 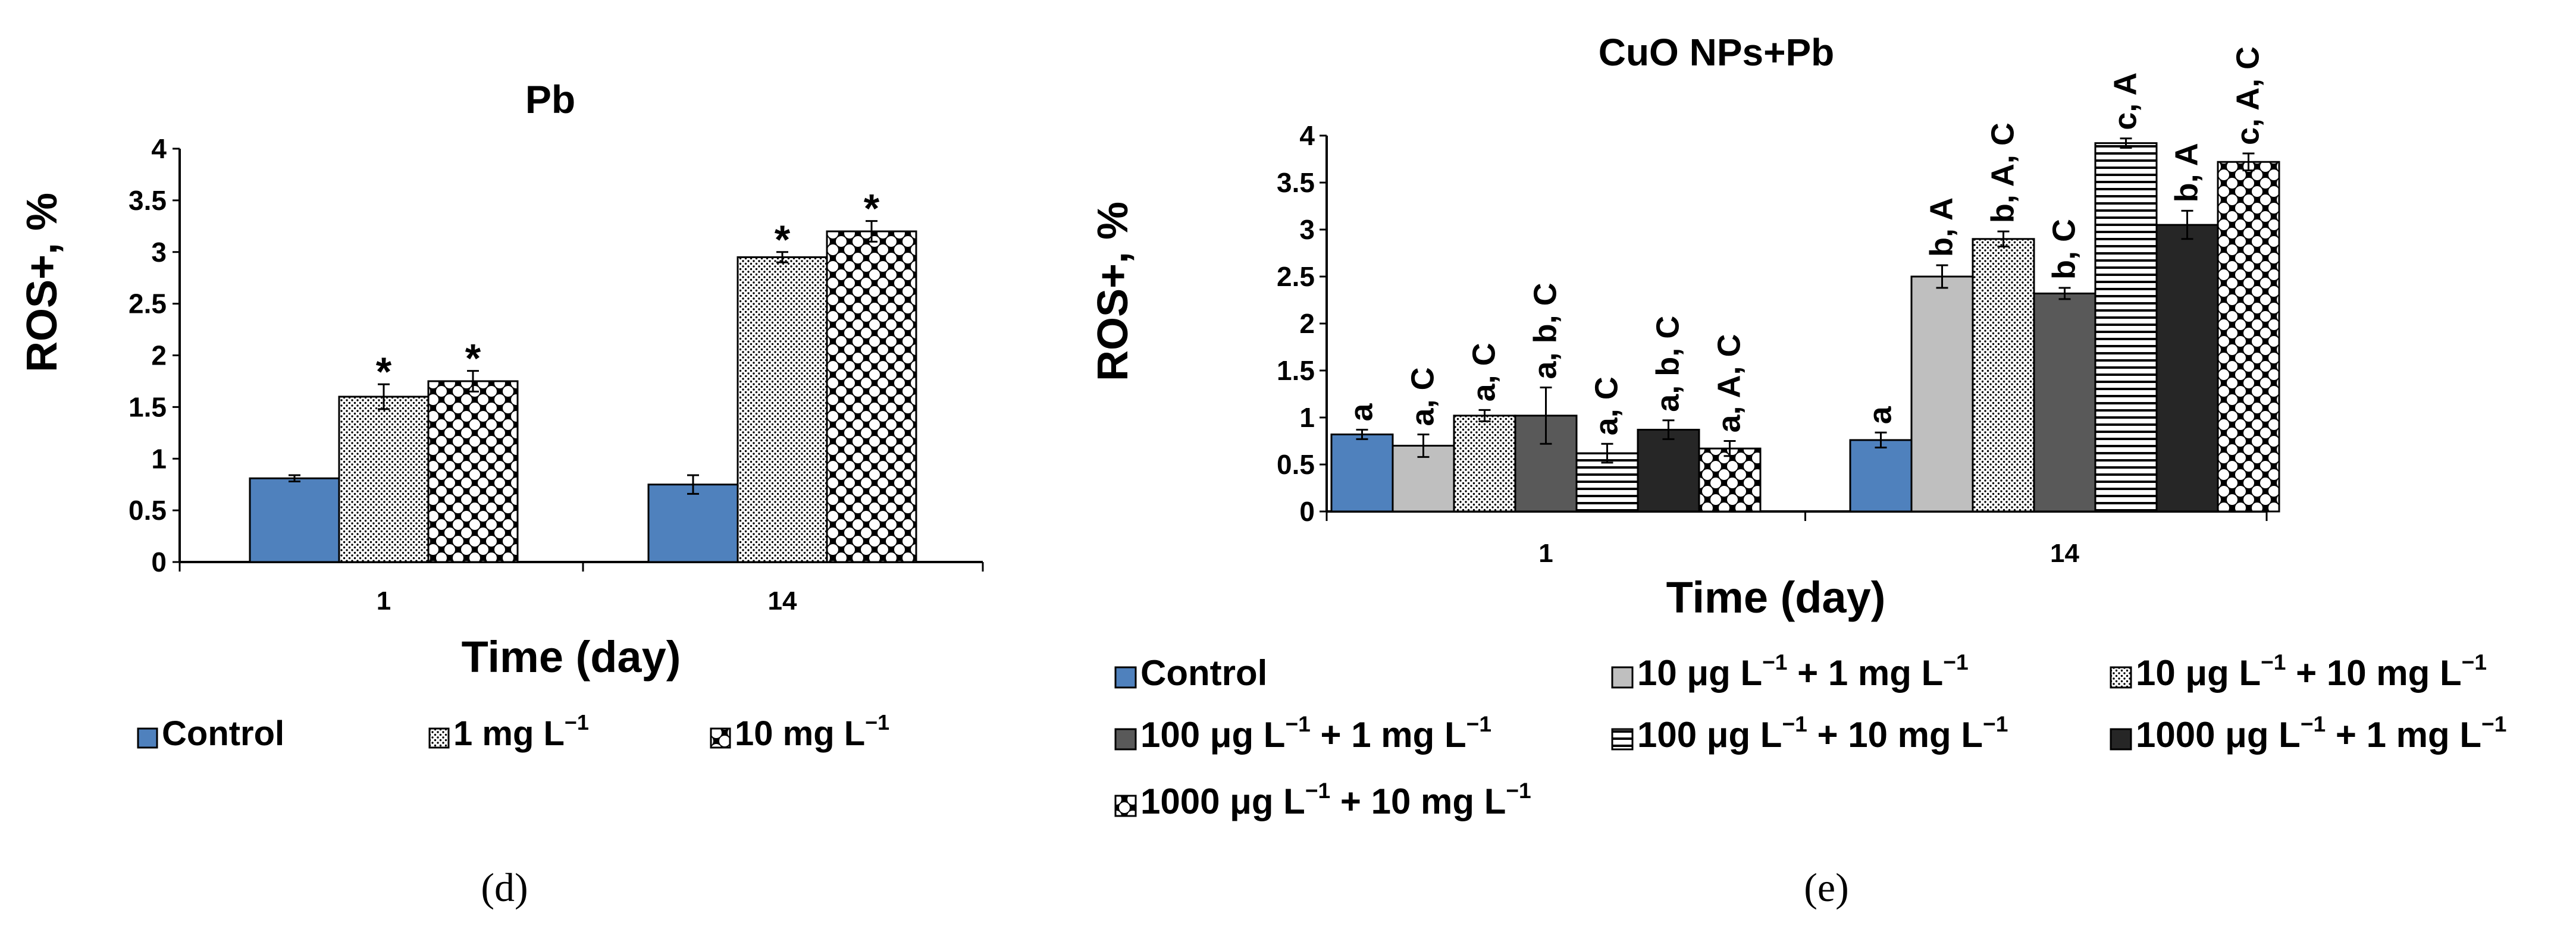 I want to click on bar-e-s0-c0, so click(x=1362, y=473).